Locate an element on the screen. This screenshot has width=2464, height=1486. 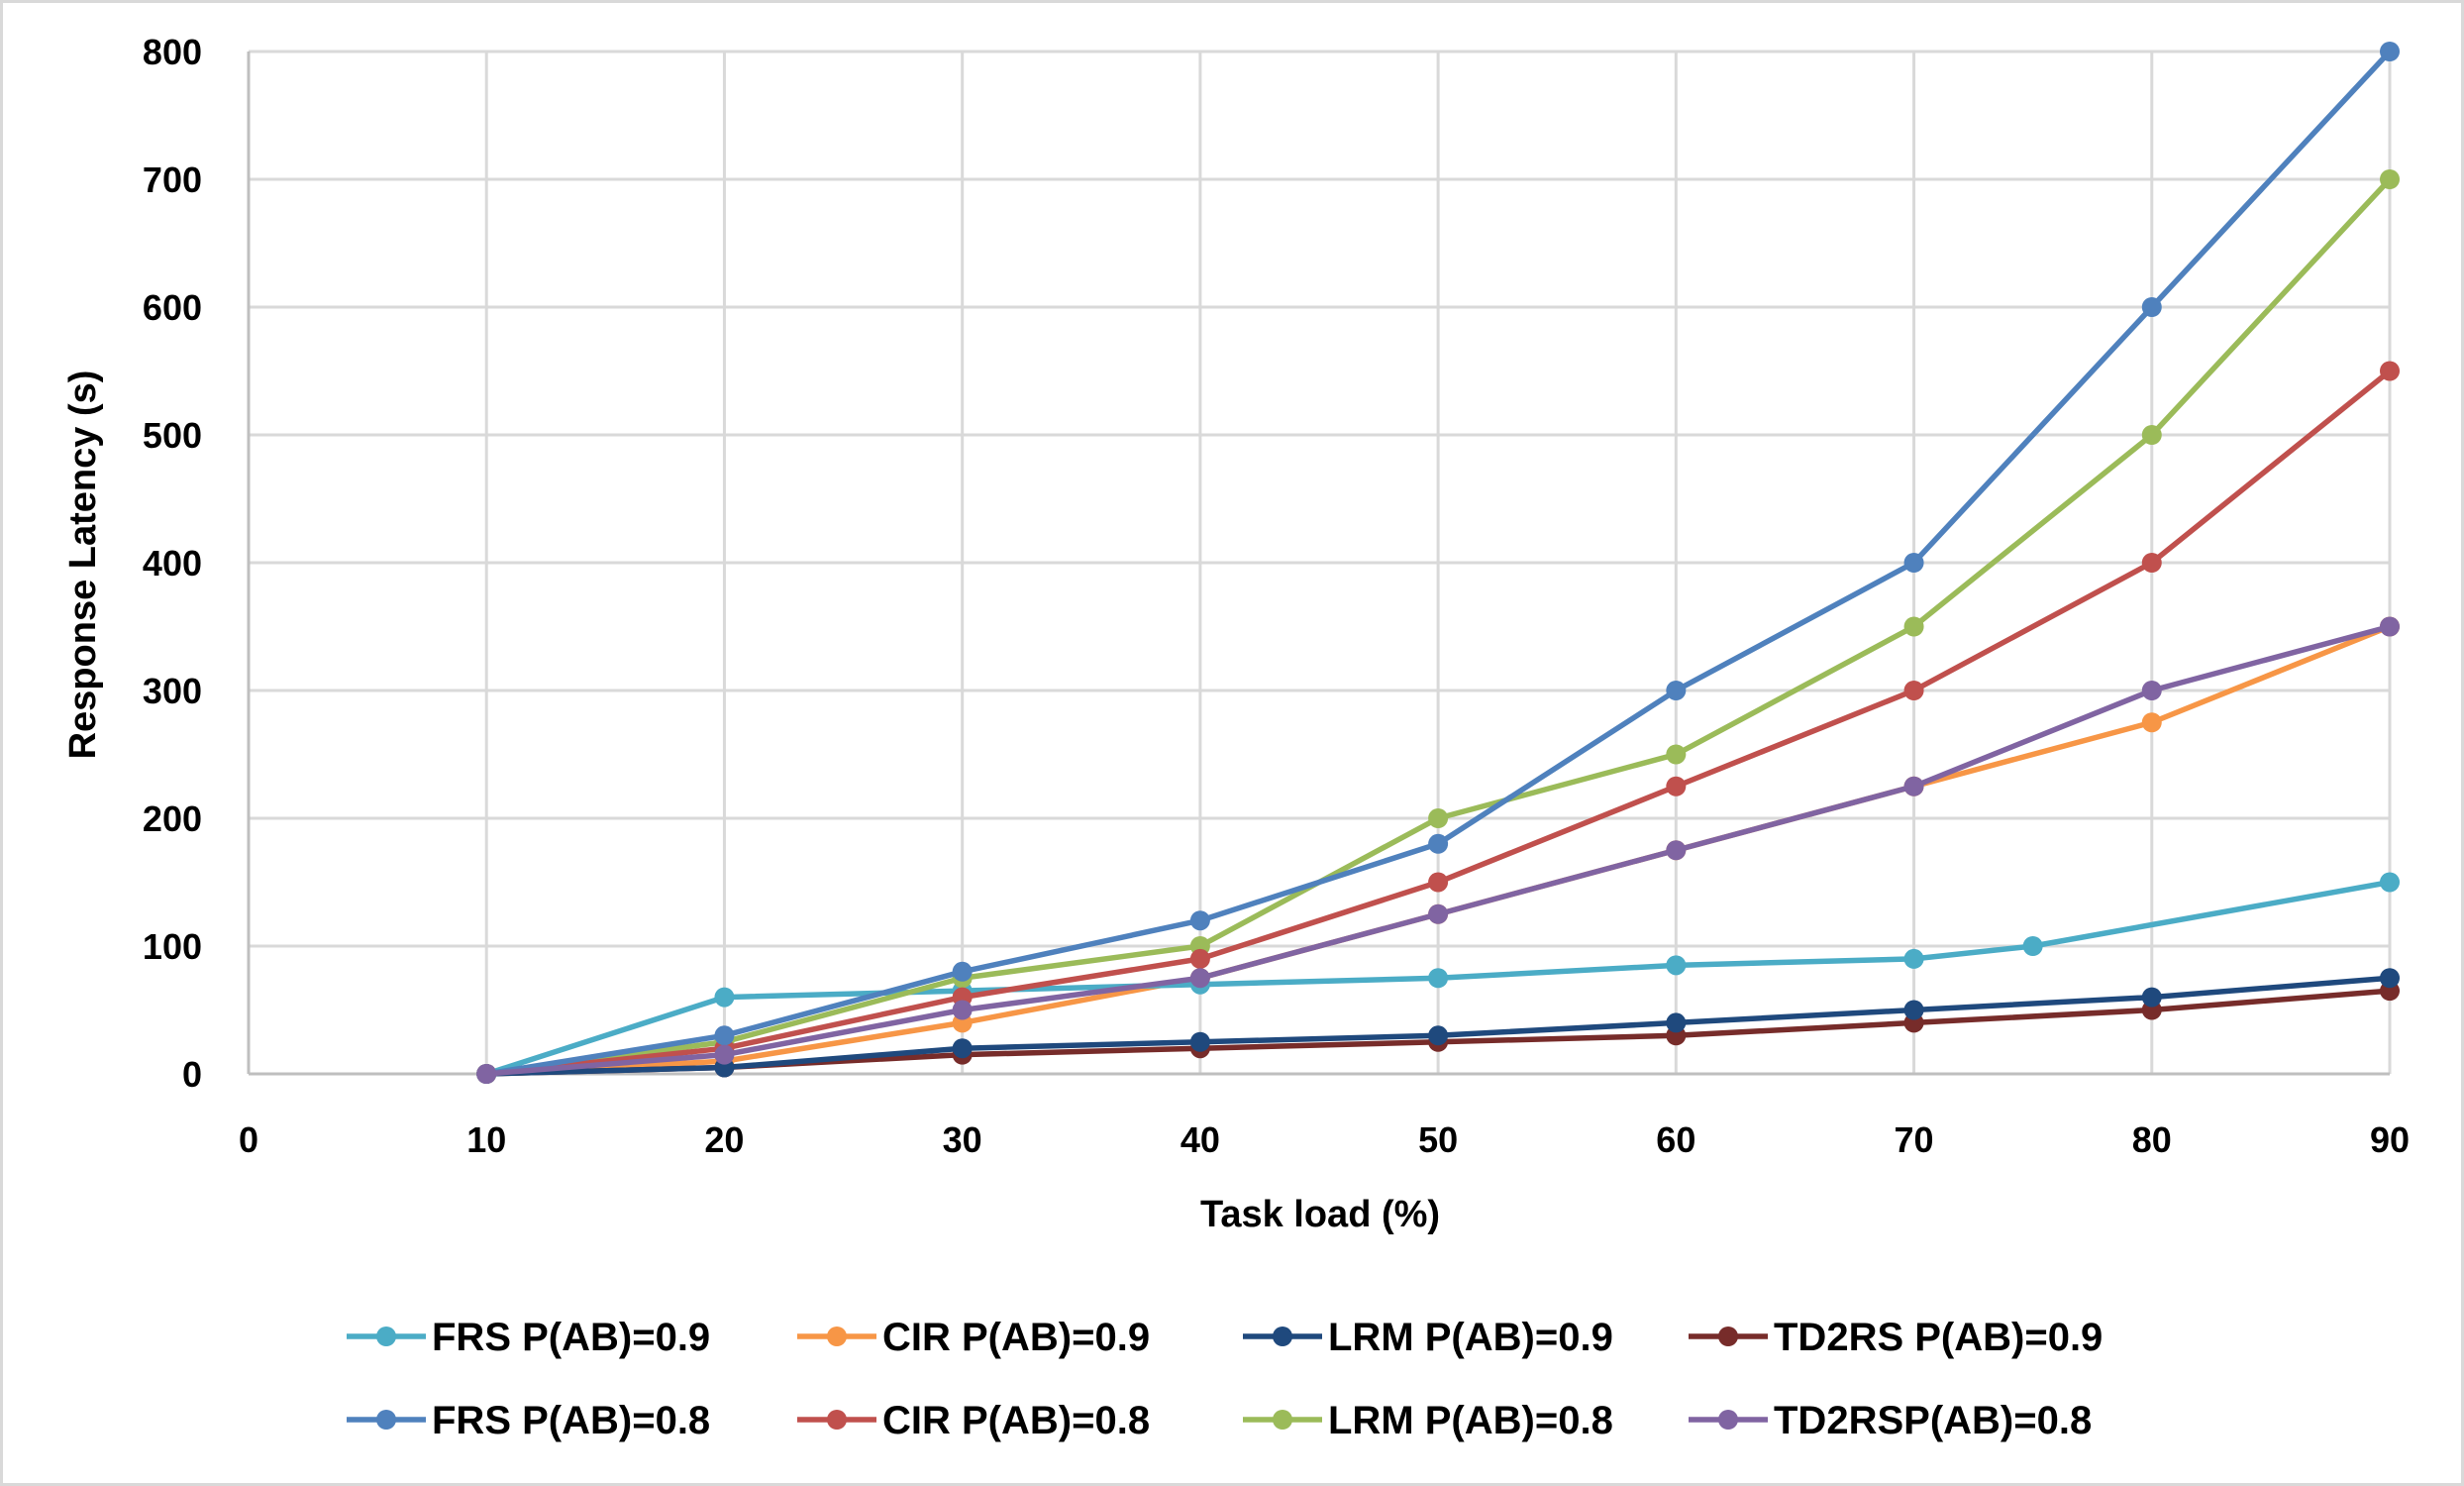
x-tick-label: 20 is located at coordinates (724, 1139).